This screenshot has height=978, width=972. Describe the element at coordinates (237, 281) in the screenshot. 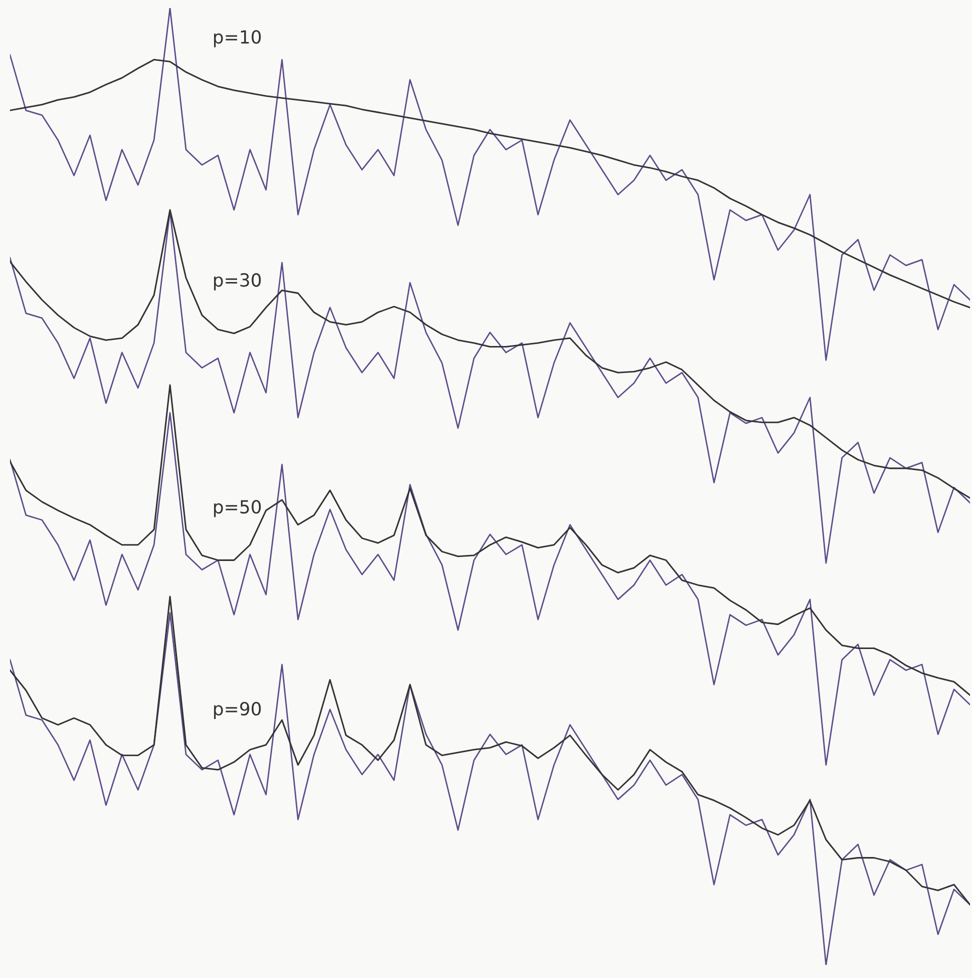

I see `annotation: p=30` at that location.